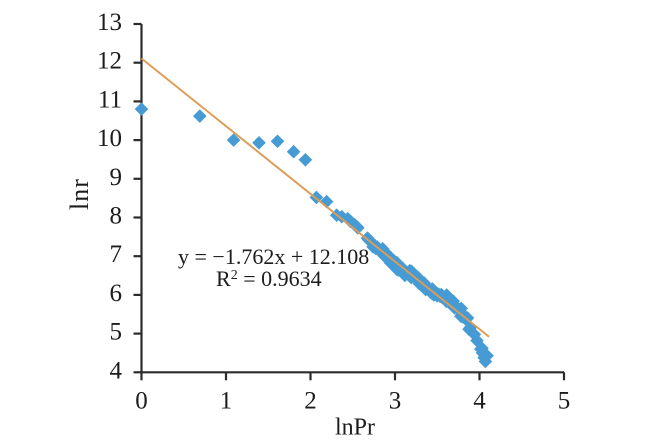 The height and width of the screenshot is (446, 650). What do you see at coordinates (116, 177) in the screenshot?
I see `svg-text: 9` at bounding box center [116, 177].